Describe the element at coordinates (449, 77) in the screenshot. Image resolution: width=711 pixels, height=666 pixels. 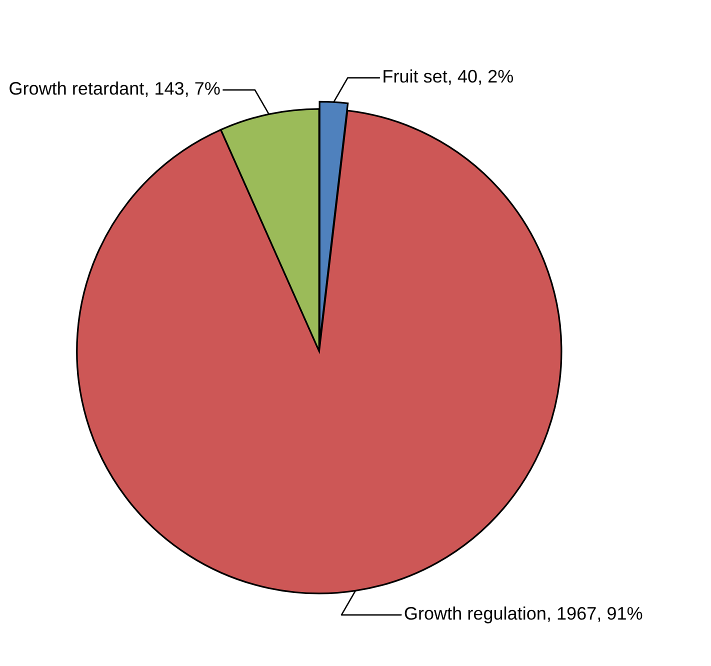
I see `slice-label: Fruit set, 40, 2%` at that location.